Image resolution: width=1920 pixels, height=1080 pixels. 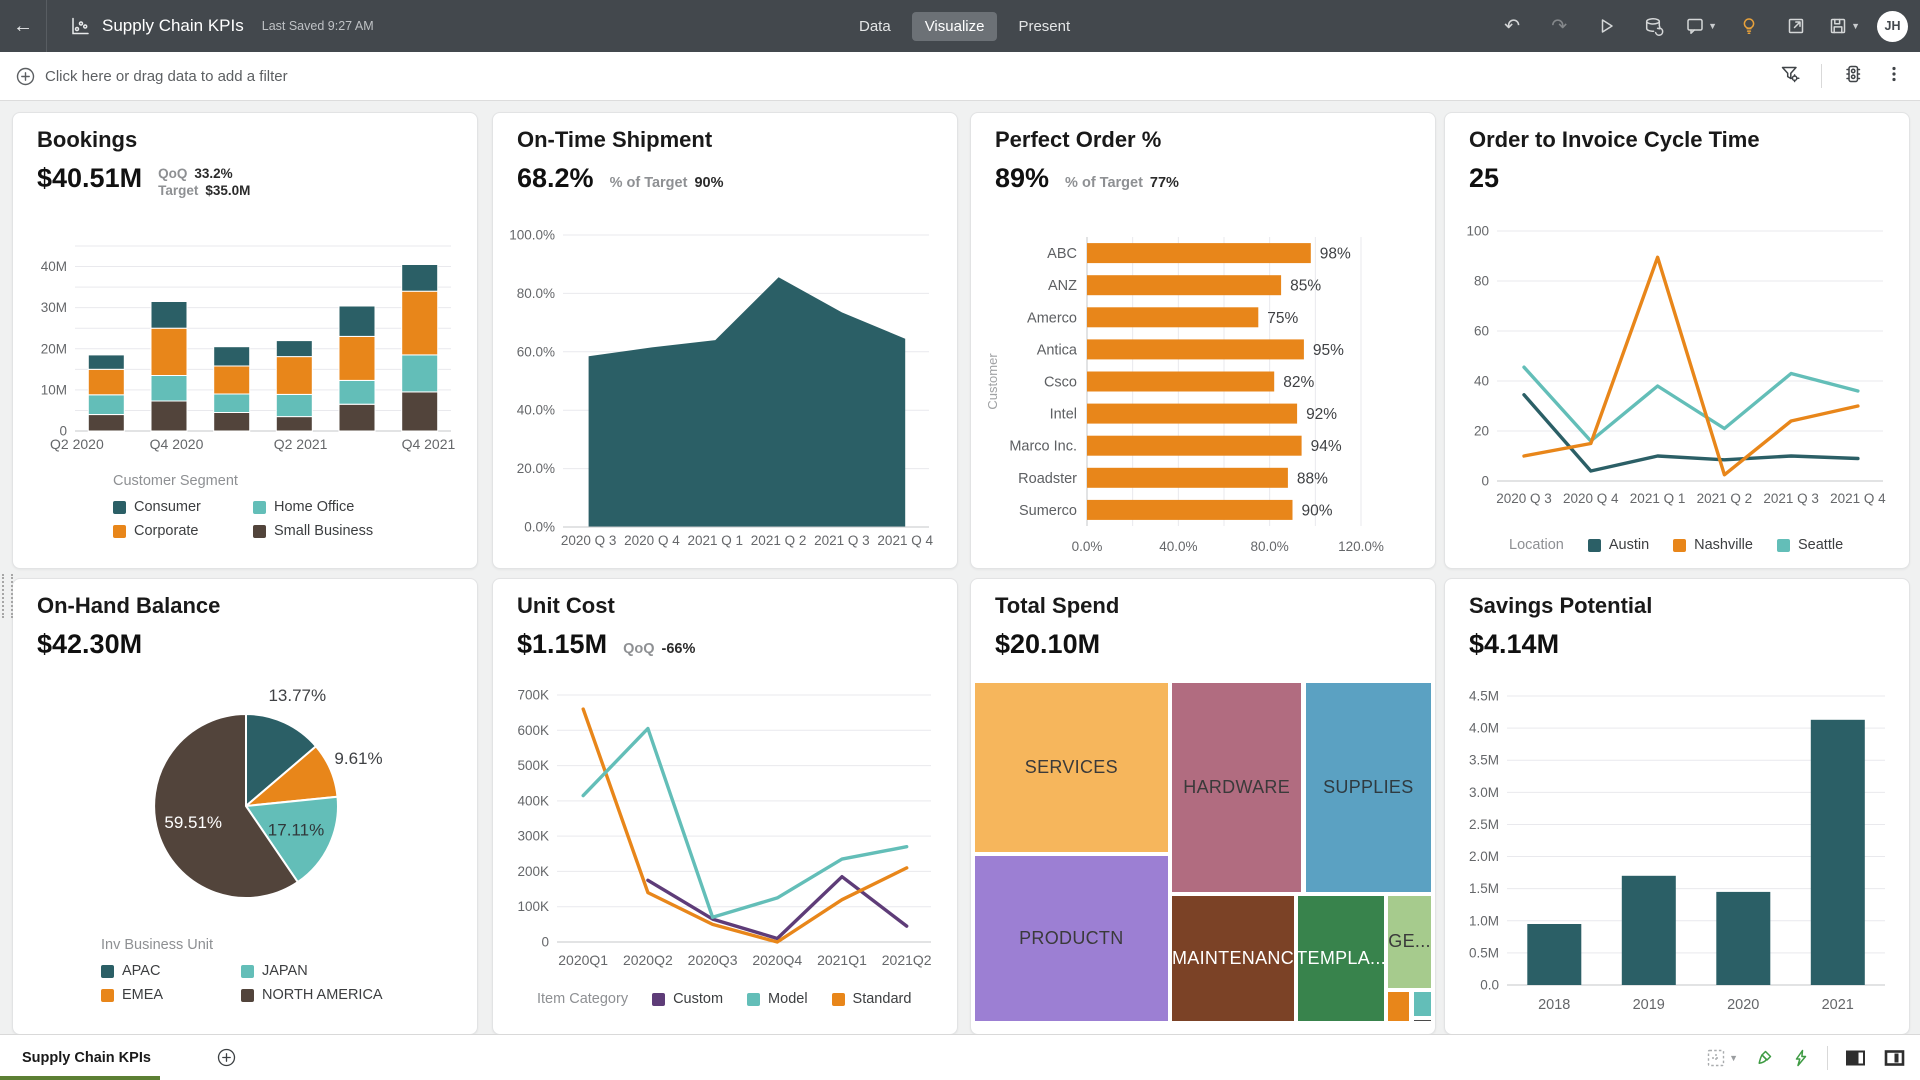 What do you see at coordinates (562, 644) in the screenshot?
I see `kpi-value: $1.15M` at bounding box center [562, 644].